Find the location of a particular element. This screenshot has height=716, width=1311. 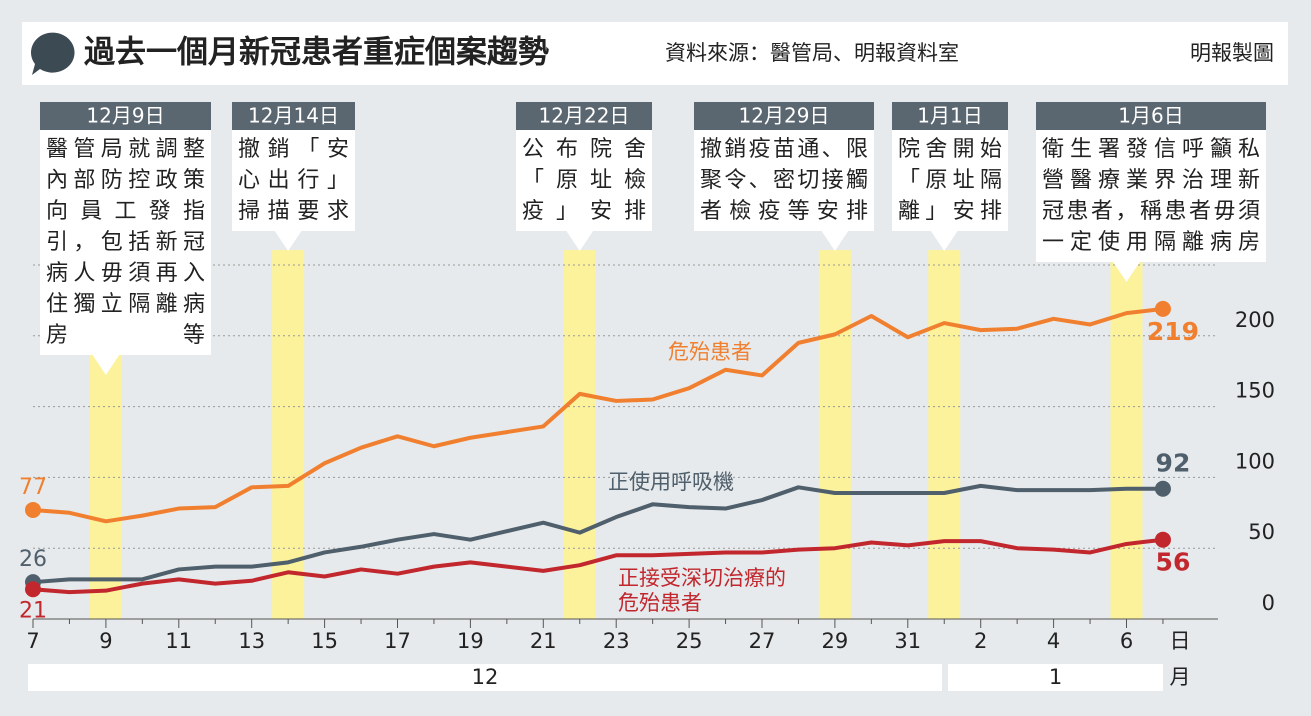

annotation-date: 12月22日 is located at coordinates (584, 116).